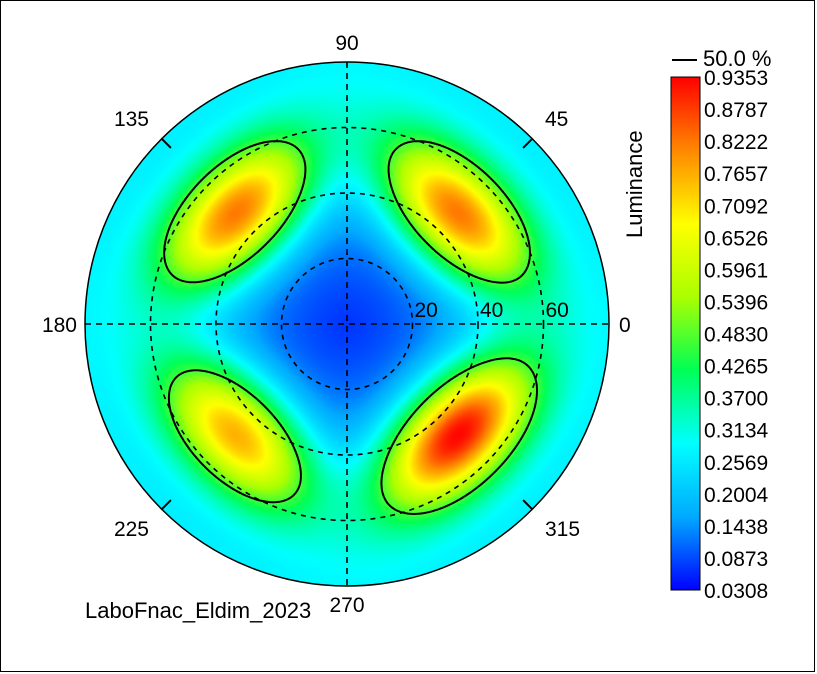 The image size is (817, 674). Describe the element at coordinates (736, 527) in the screenshot. I see `colorbar-tick-label: 0.1438` at that location.